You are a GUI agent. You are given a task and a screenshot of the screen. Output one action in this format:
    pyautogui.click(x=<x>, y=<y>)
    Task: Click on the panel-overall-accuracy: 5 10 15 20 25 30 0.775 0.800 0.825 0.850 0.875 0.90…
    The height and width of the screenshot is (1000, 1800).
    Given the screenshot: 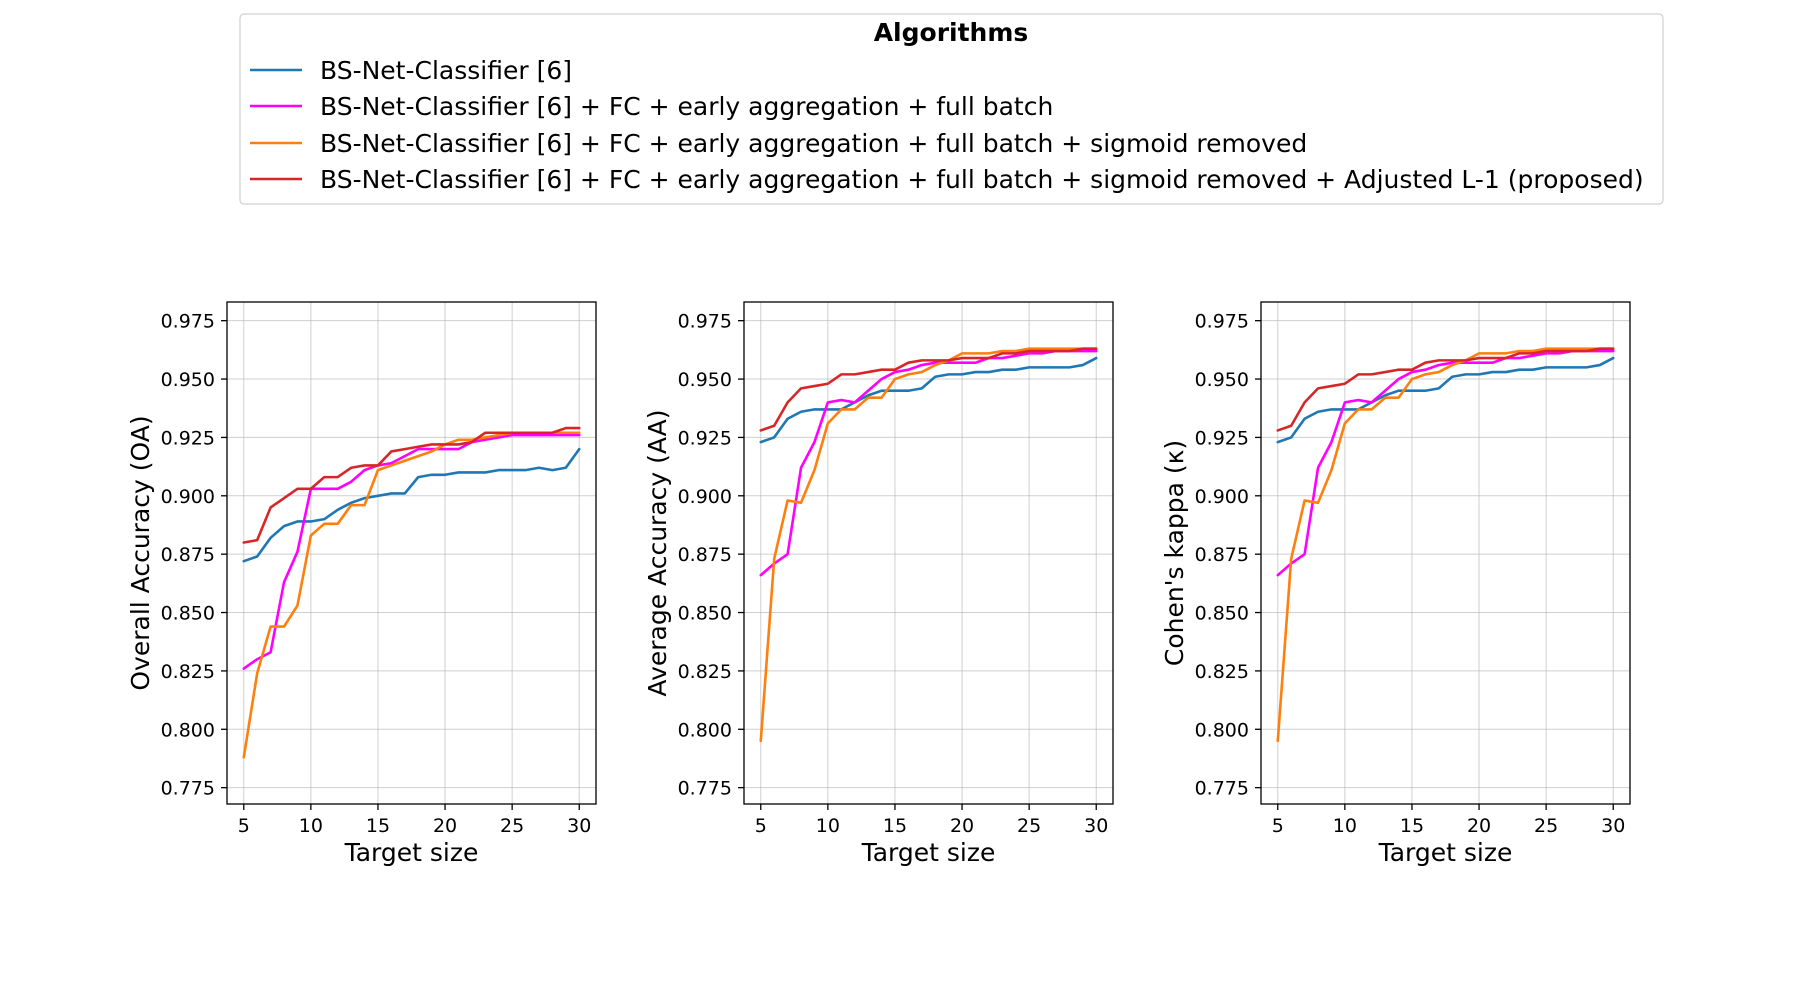 What is the action you would take?
    pyautogui.click(x=361, y=584)
    